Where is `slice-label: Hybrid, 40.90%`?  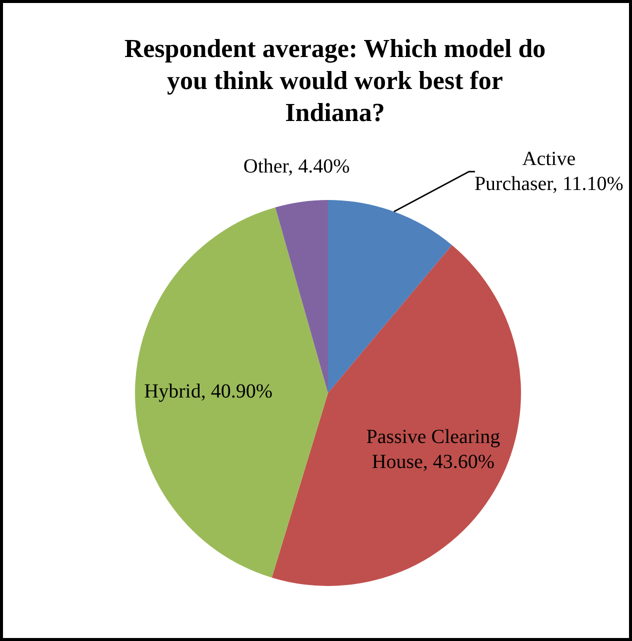 slice-label: Hybrid, 40.90% is located at coordinates (208, 391).